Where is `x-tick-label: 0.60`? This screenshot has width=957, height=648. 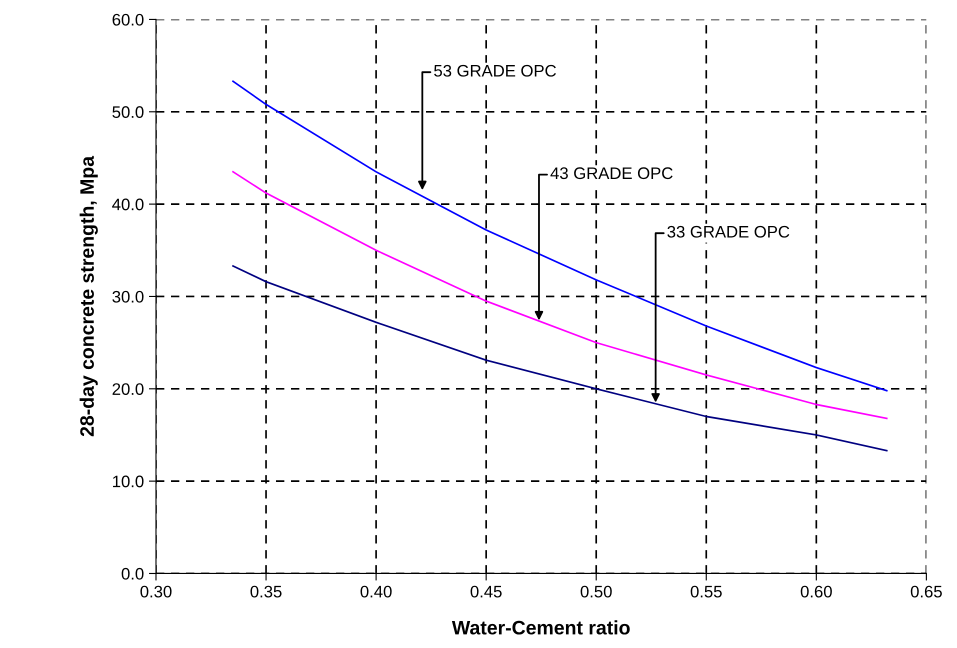
x-tick-label: 0.60 is located at coordinates (816, 592).